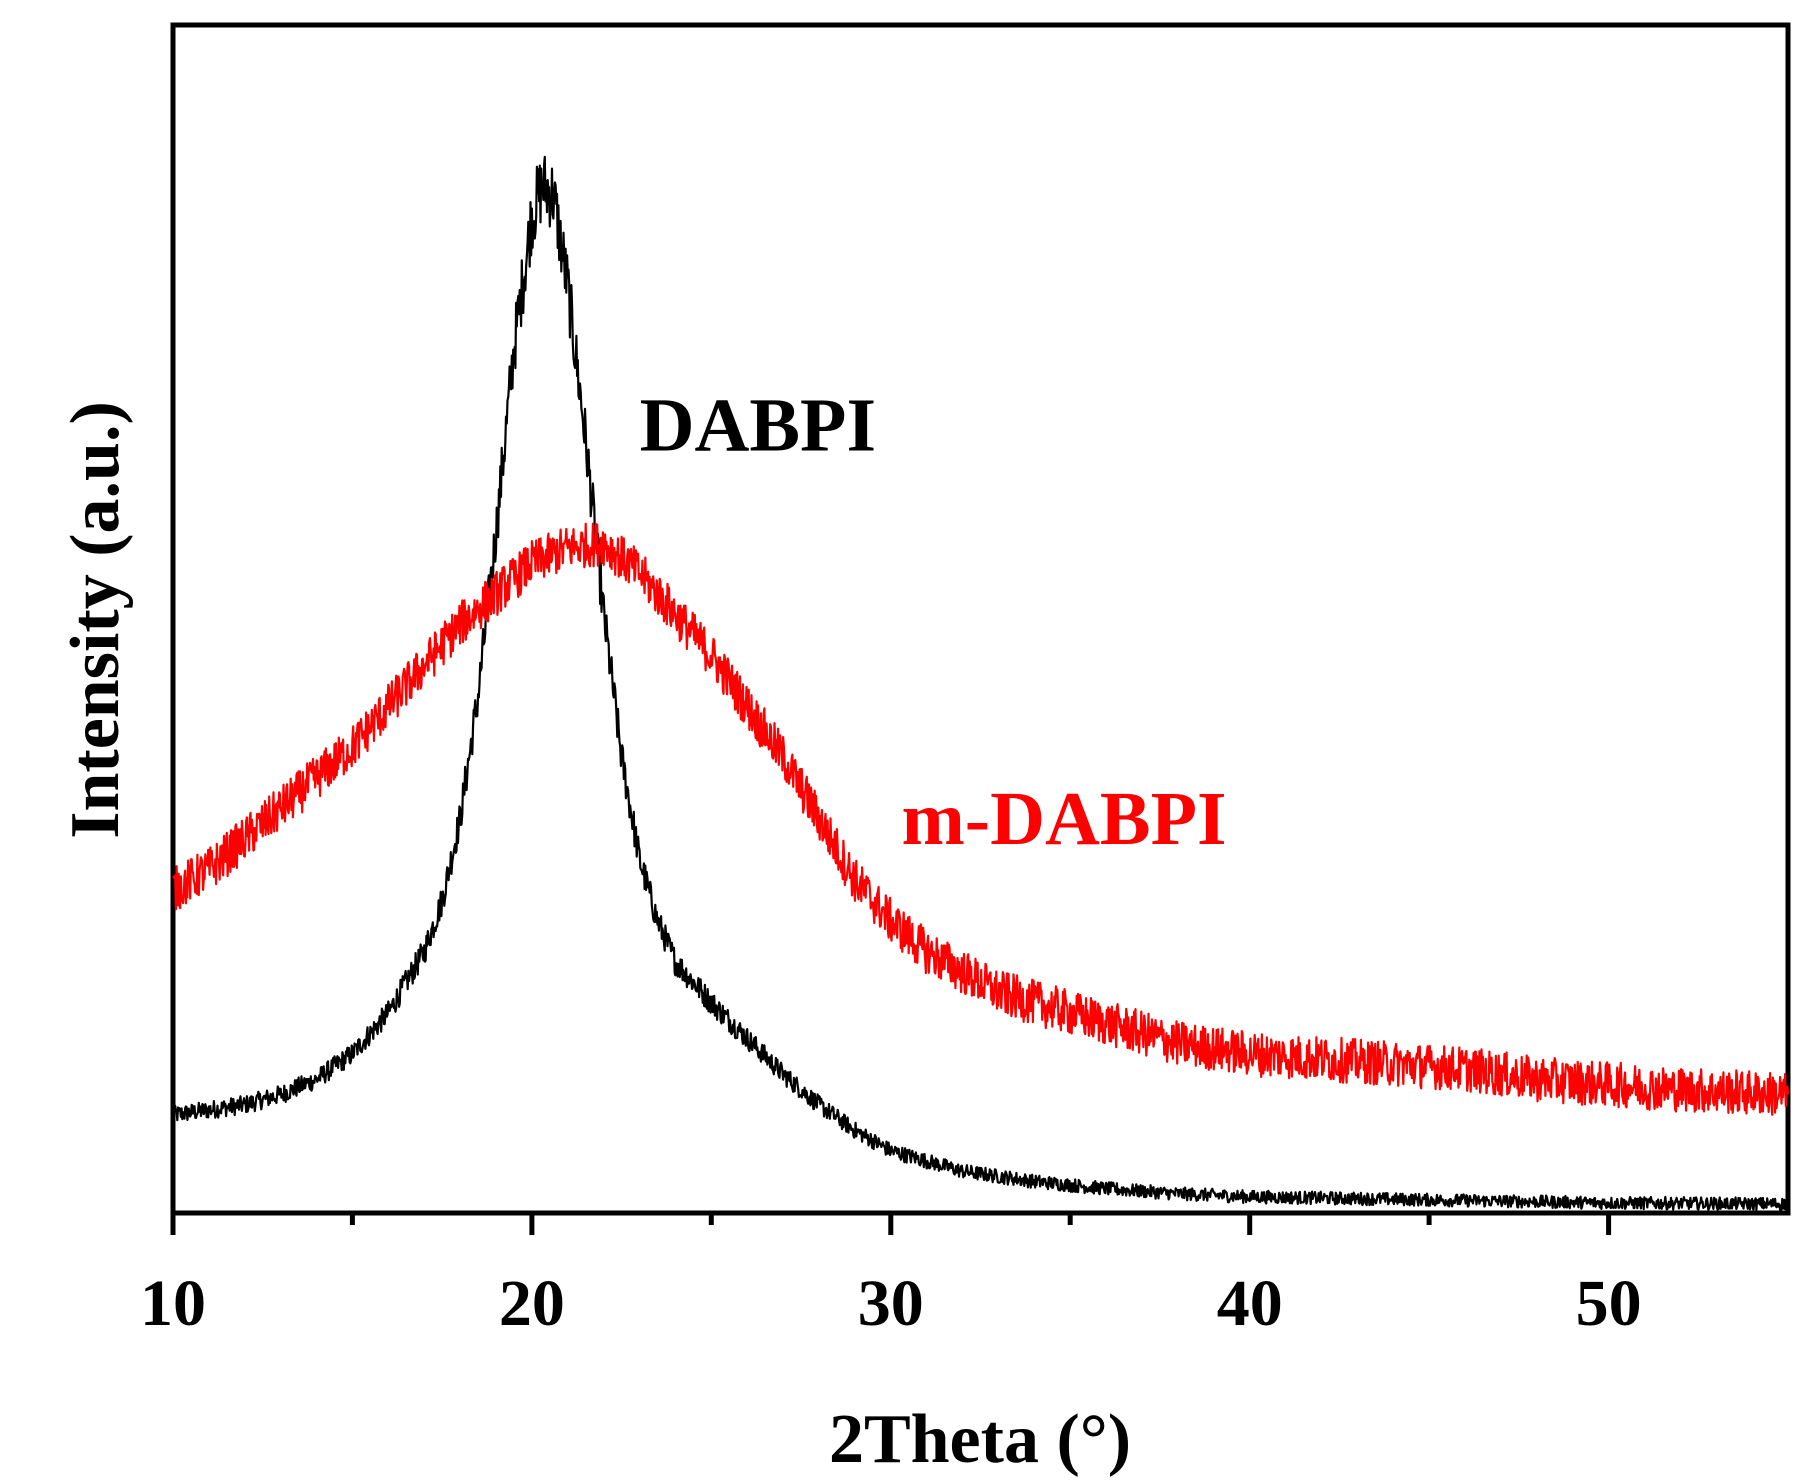  Describe the element at coordinates (891, 1224) in the screenshot. I see `x-axis-ticks` at that location.